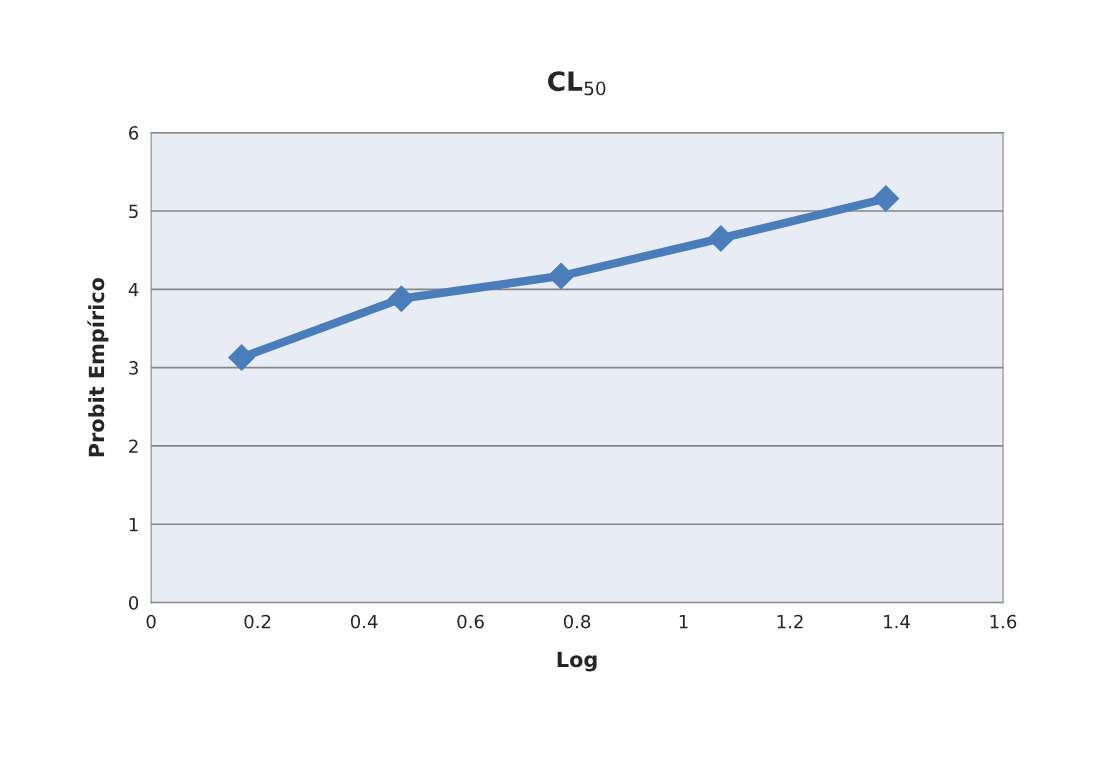  Describe the element at coordinates (134, 603) in the screenshot. I see `y-tick-label: 0` at that location.